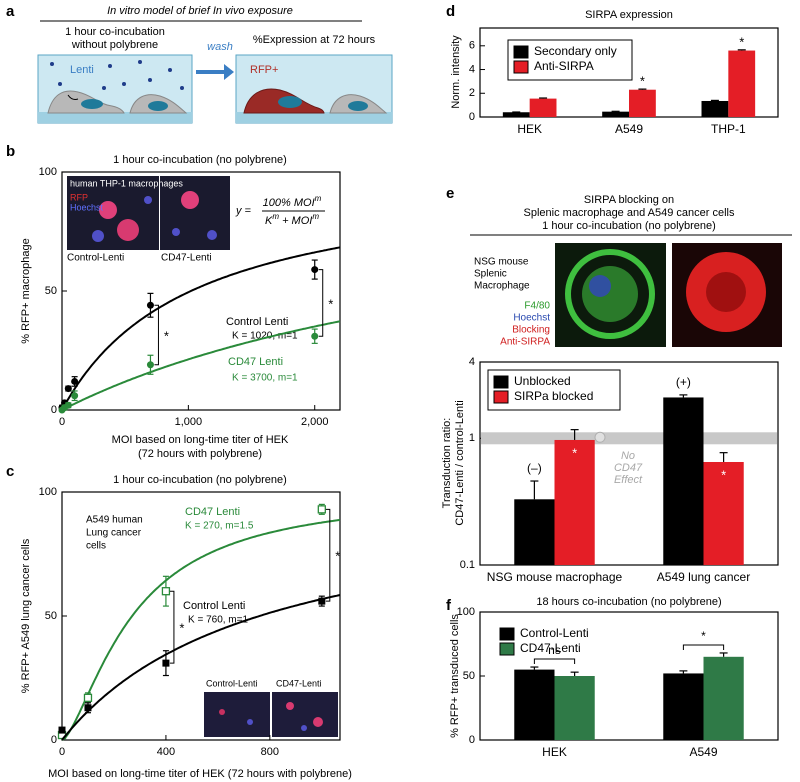 This screenshot has width=800, height=782. I want to click on inset-text: Lung cancer, so click(114, 533).